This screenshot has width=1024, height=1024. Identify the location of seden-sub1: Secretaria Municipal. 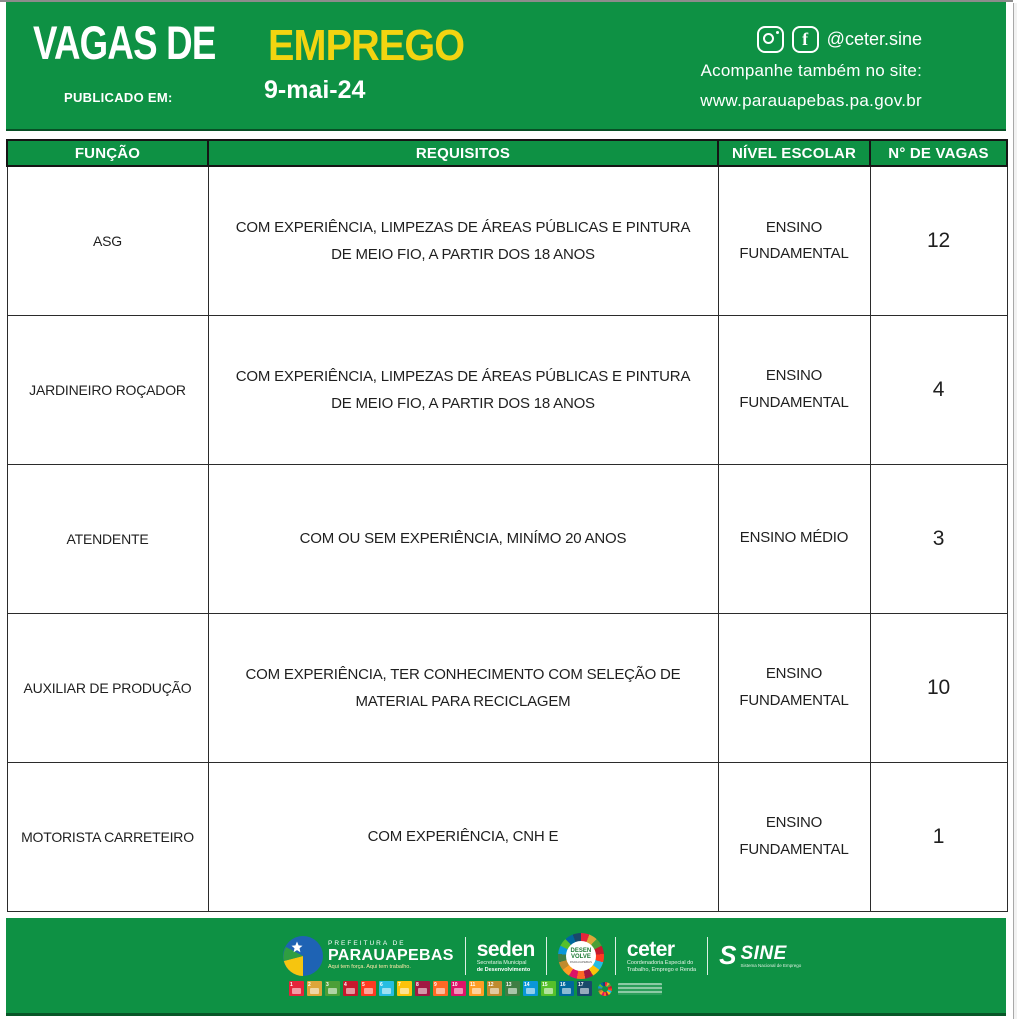
(501, 962).